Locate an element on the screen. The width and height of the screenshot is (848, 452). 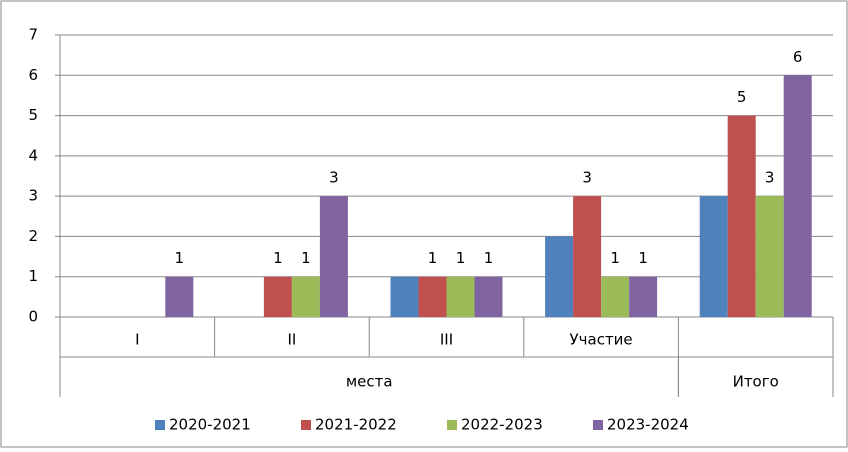
y-tick-label: 7 is located at coordinates (33, 35).